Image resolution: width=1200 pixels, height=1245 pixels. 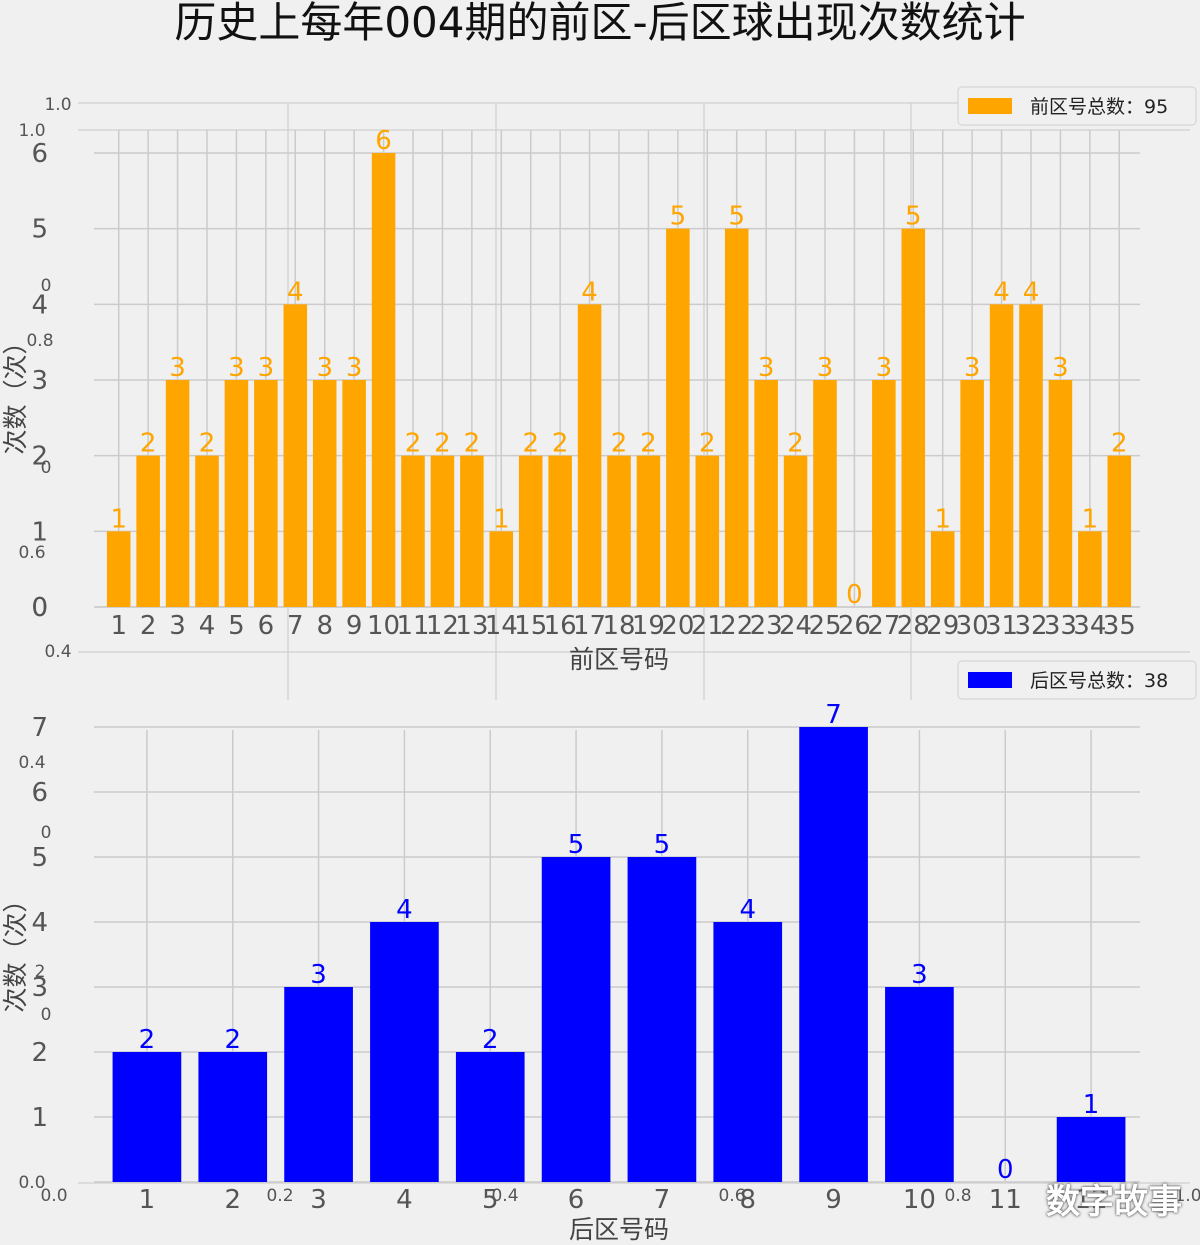 I want to click on x-tick-label: 17, so click(x=589, y=626).